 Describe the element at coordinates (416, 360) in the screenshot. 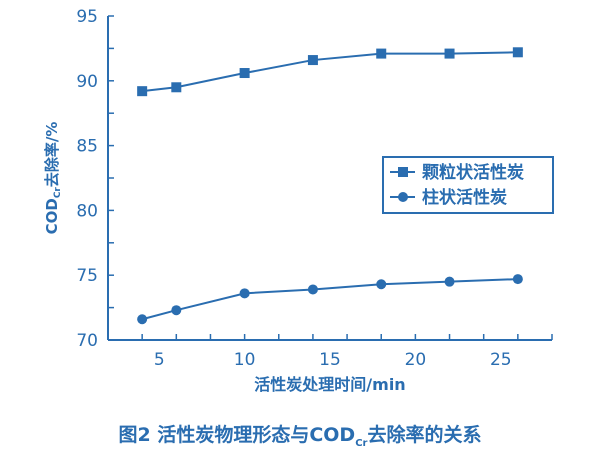

I see `x-tick-label: 20` at that location.